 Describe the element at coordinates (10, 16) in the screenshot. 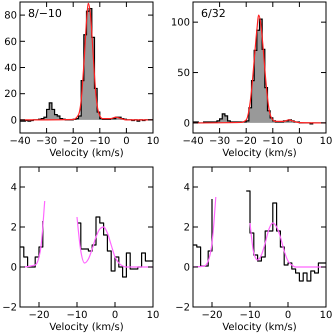

I see `y-tick-label: 80` at that location.